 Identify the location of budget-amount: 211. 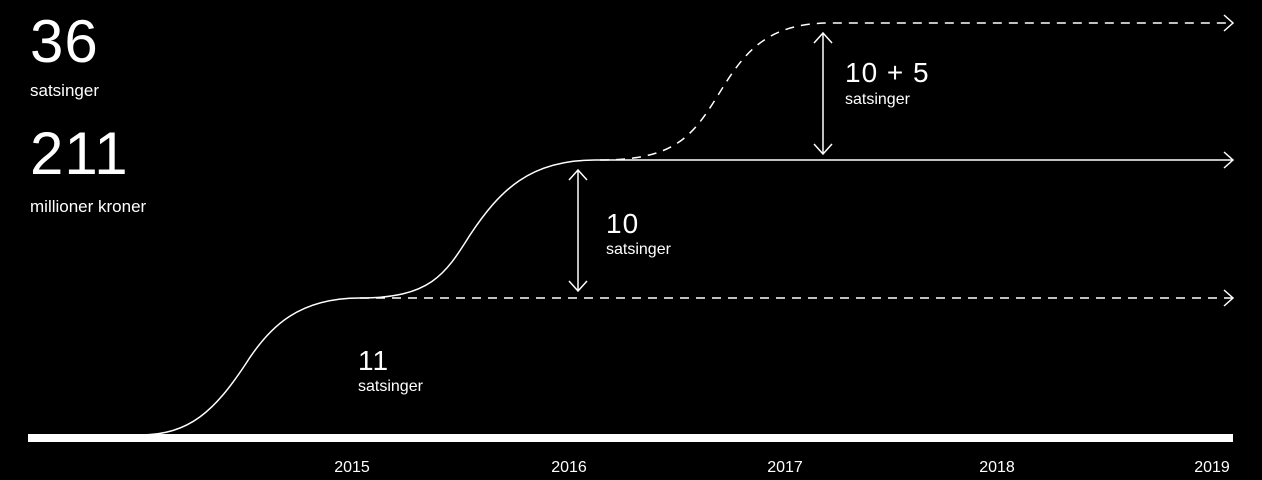
(79, 153).